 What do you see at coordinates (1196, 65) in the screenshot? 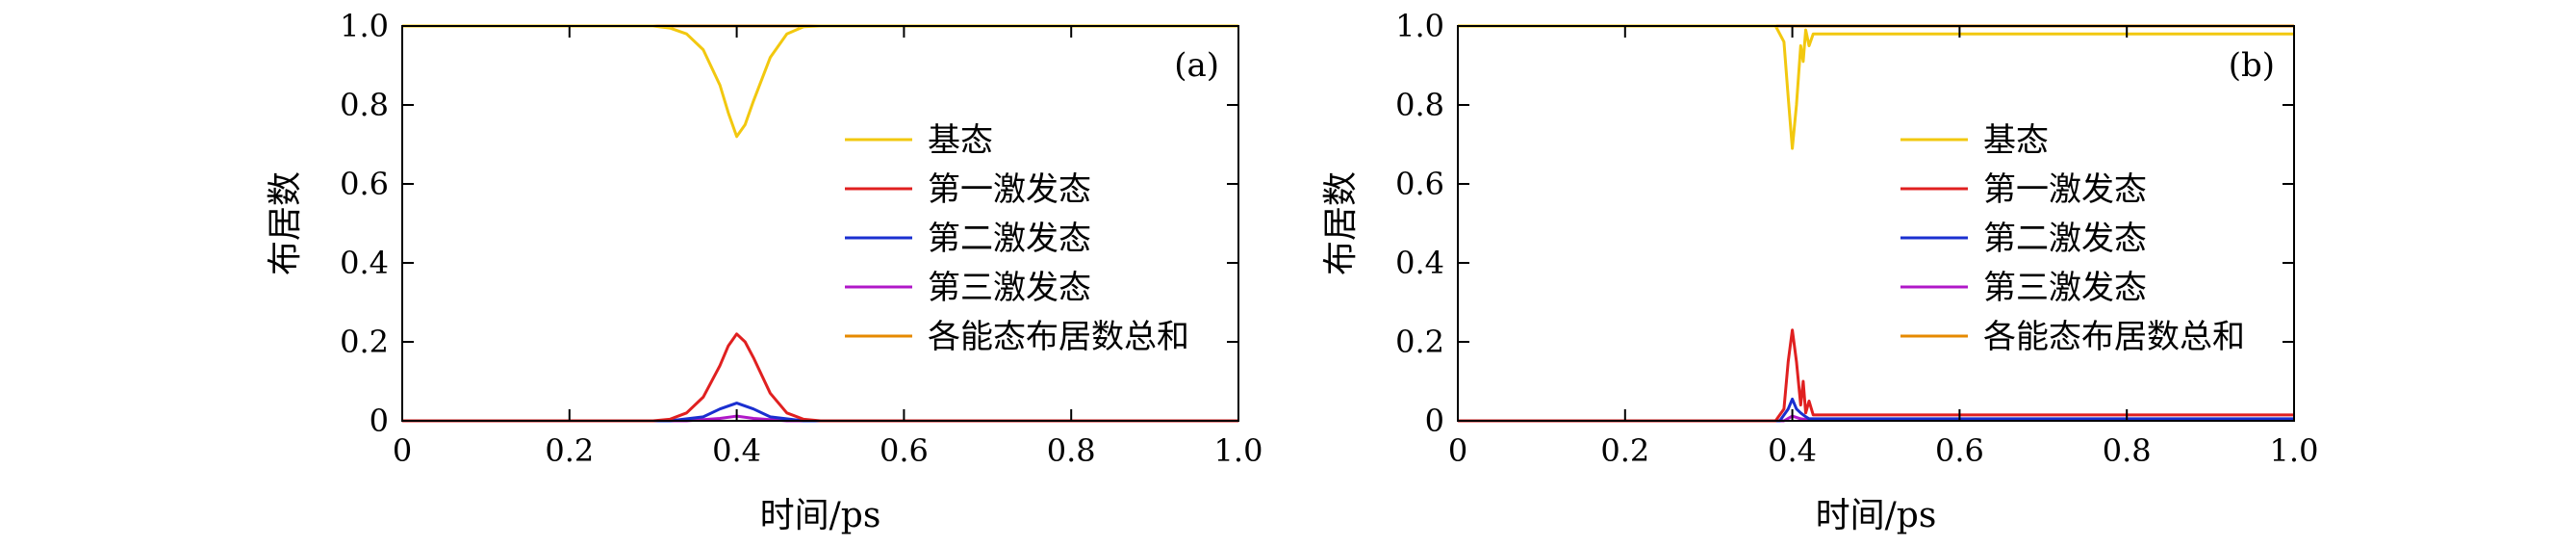
I see `panel-label: (a)` at bounding box center [1196, 65].